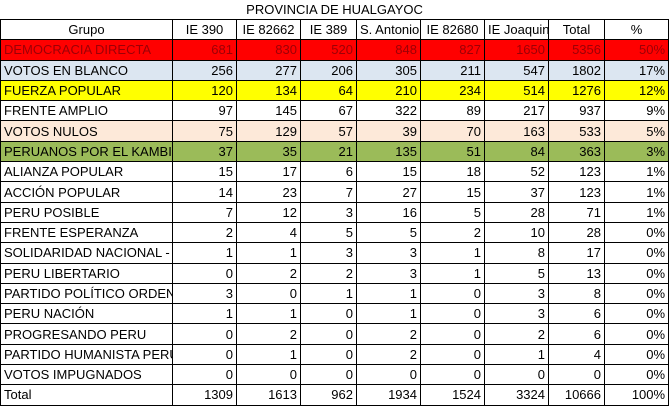 Image resolution: width=672 pixels, height=407 pixels. What do you see at coordinates (335, 192) in the screenshot?
I see `data-row: ACCIÓN POPULAR 14 23 7 27 15 37 123 1%` at bounding box center [335, 192].